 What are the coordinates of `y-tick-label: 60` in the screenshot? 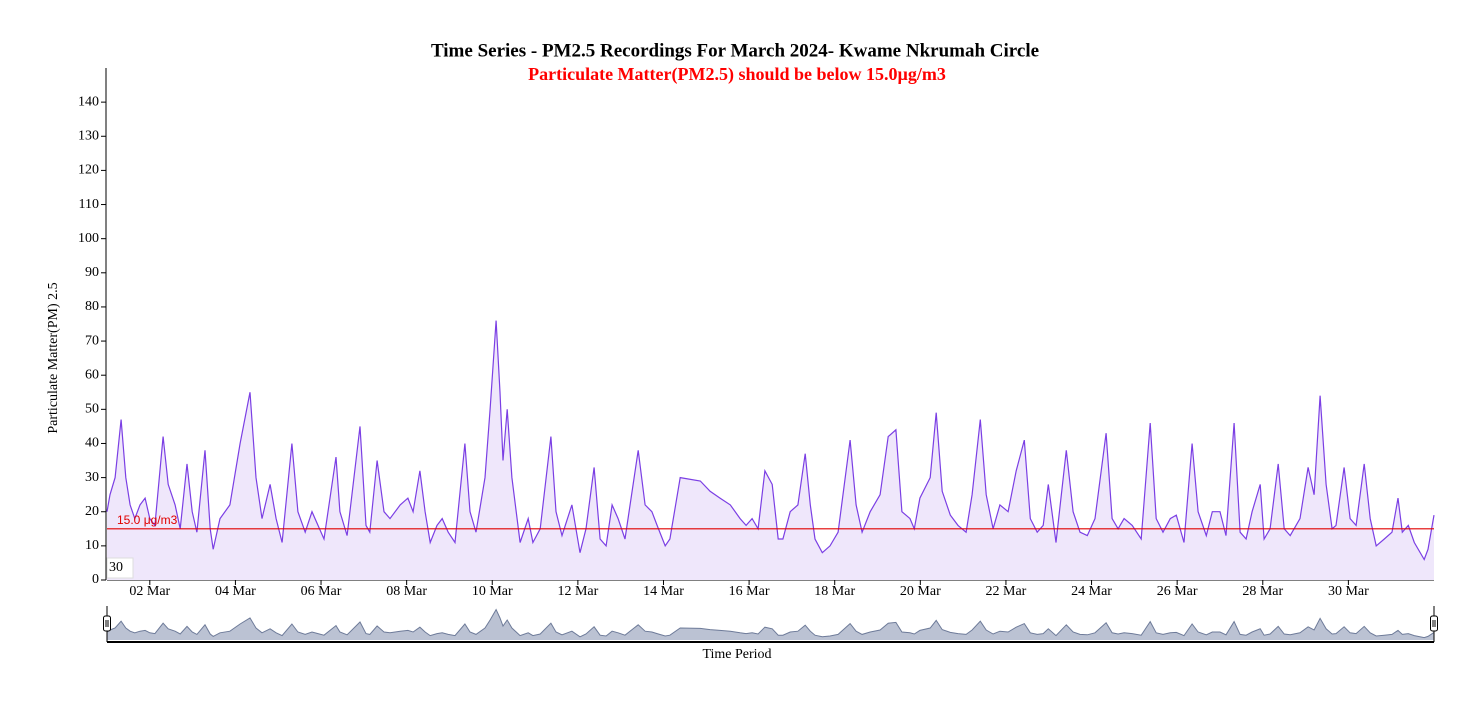 It's located at (92, 374).